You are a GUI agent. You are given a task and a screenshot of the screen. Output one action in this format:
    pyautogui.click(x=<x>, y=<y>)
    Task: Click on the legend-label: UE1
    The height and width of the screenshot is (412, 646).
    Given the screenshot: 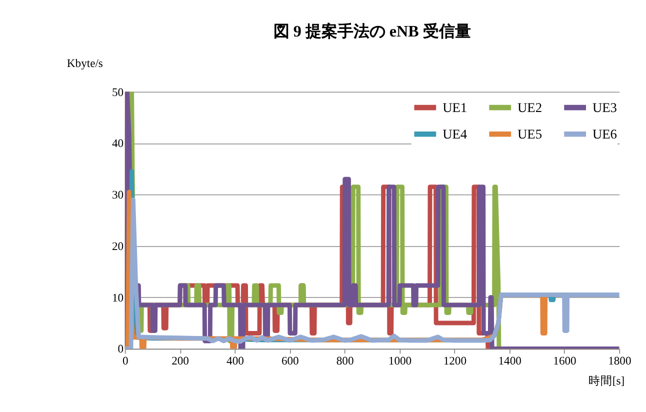 What is the action you would take?
    pyautogui.click(x=455, y=108)
    